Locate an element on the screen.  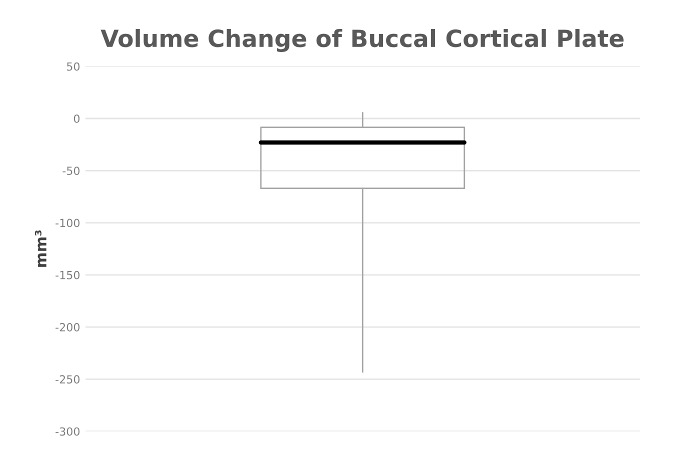
y-axis-title: mm³ is located at coordinates (40, 248).